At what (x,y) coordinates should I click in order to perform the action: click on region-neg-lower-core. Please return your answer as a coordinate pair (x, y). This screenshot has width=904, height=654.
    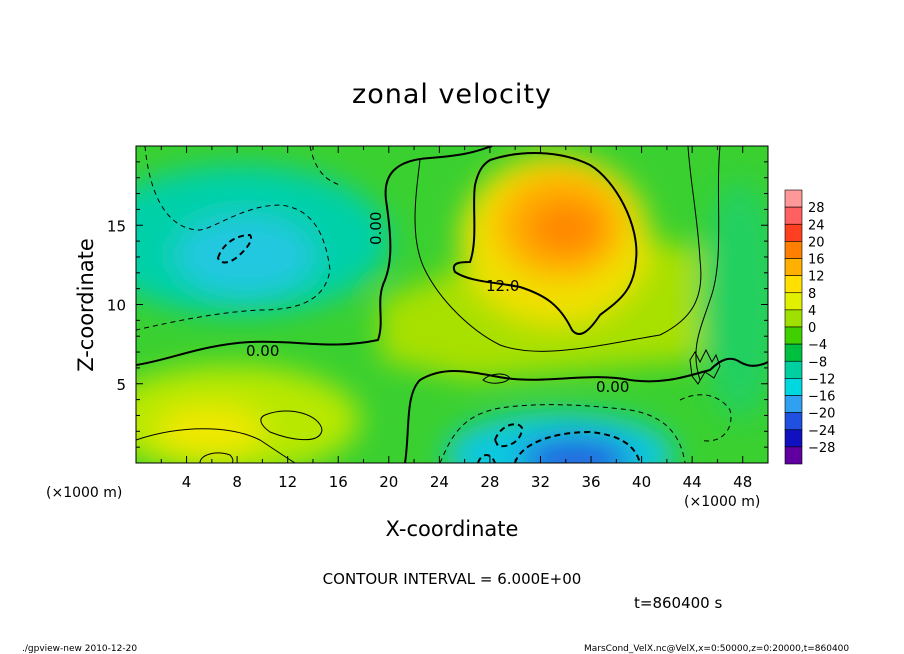
    Looking at the image, I should click on (575, 450).